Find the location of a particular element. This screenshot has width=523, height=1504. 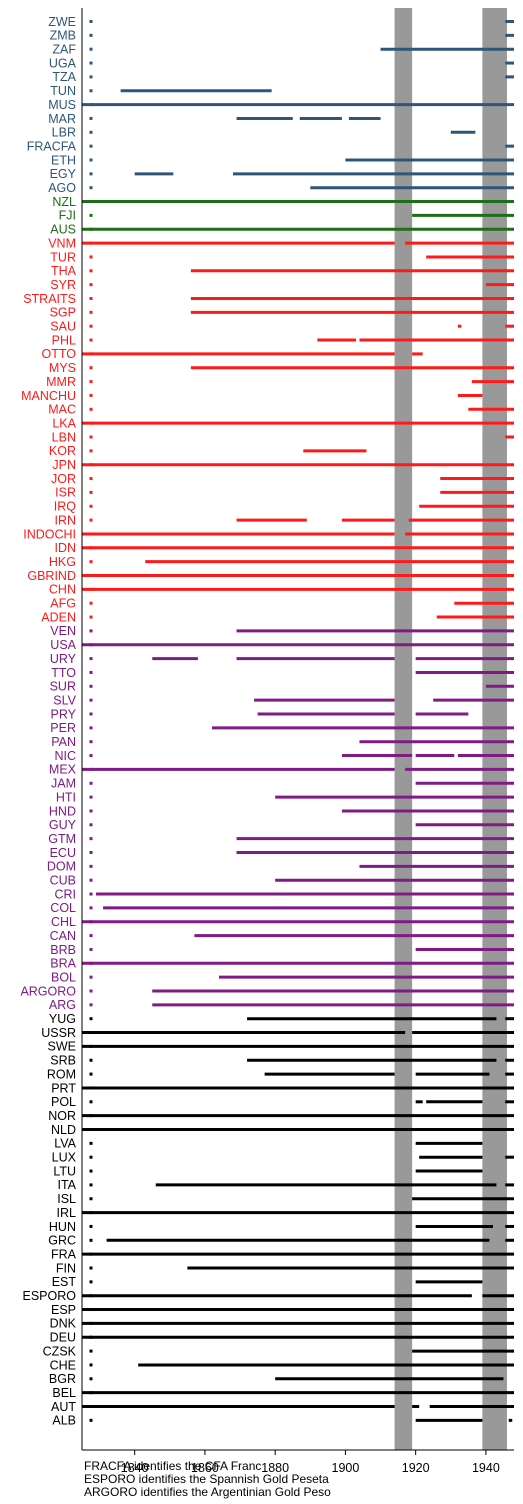

country-label-phl: PHL is located at coordinates (64, 340).